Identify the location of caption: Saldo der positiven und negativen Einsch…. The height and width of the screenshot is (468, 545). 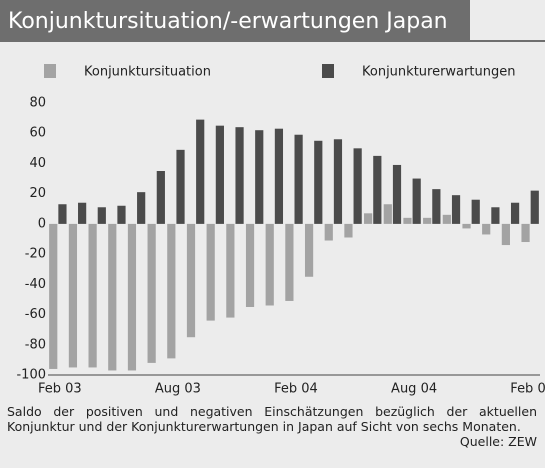
(272, 426).